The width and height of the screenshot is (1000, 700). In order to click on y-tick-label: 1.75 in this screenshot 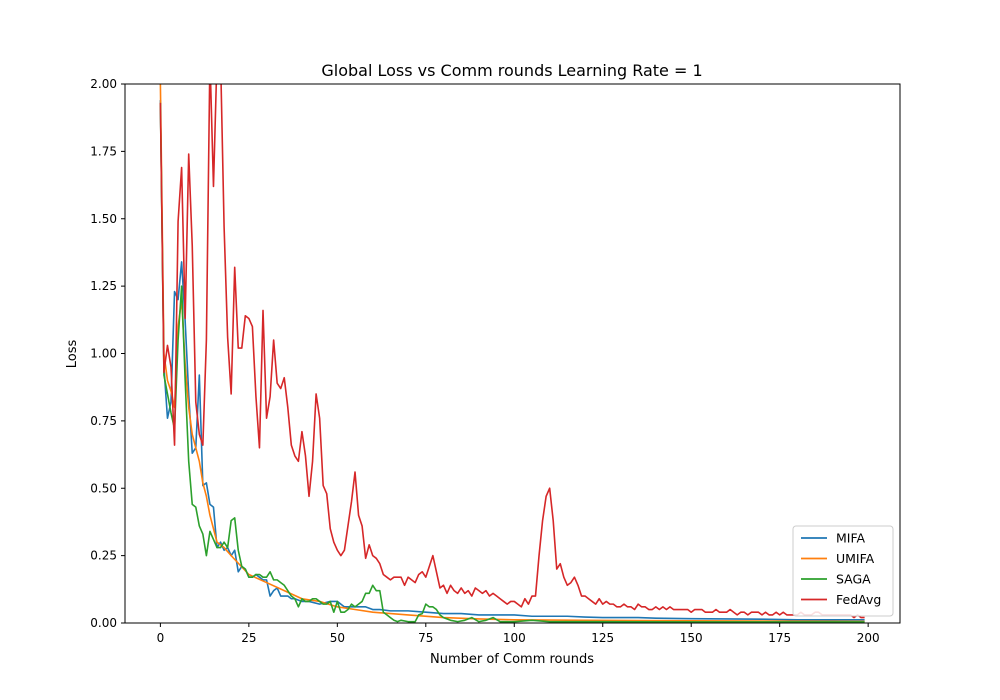, I will do `click(103, 151)`.